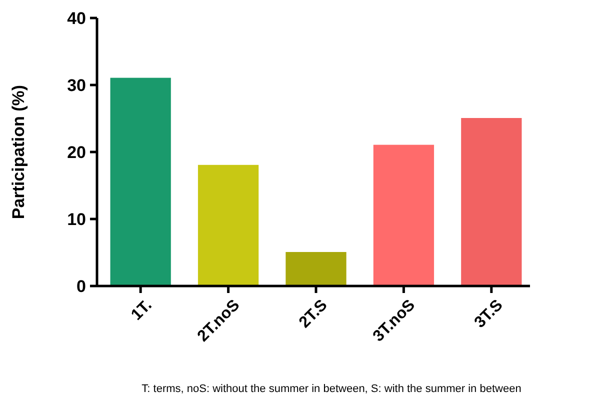  What do you see at coordinates (81, 286) in the screenshot?
I see `y-tick-label: 0` at bounding box center [81, 286].